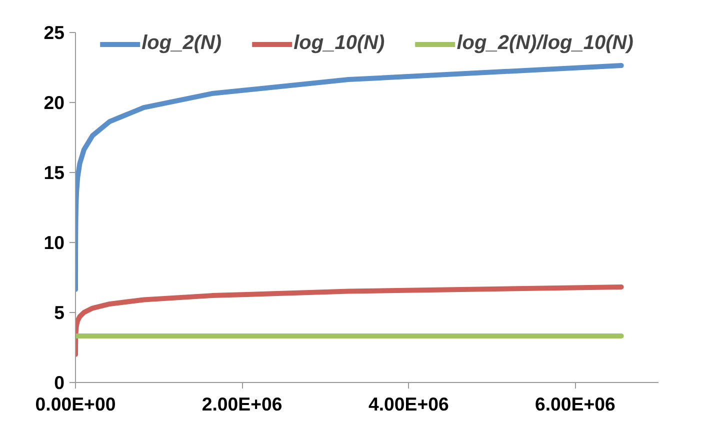  What do you see at coordinates (54, 172) in the screenshot?
I see `y-tick-label: 15` at bounding box center [54, 172].